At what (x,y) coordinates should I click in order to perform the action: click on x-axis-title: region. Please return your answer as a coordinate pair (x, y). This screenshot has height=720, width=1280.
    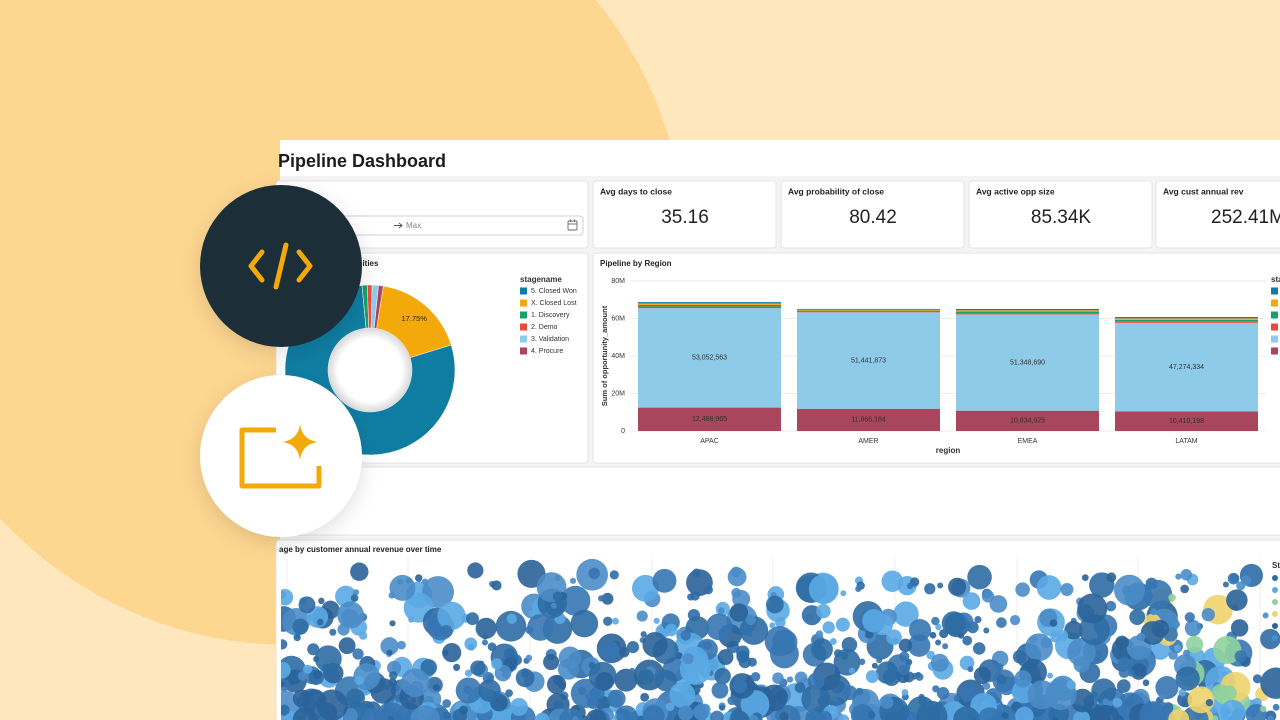
    Looking at the image, I should click on (948, 450).